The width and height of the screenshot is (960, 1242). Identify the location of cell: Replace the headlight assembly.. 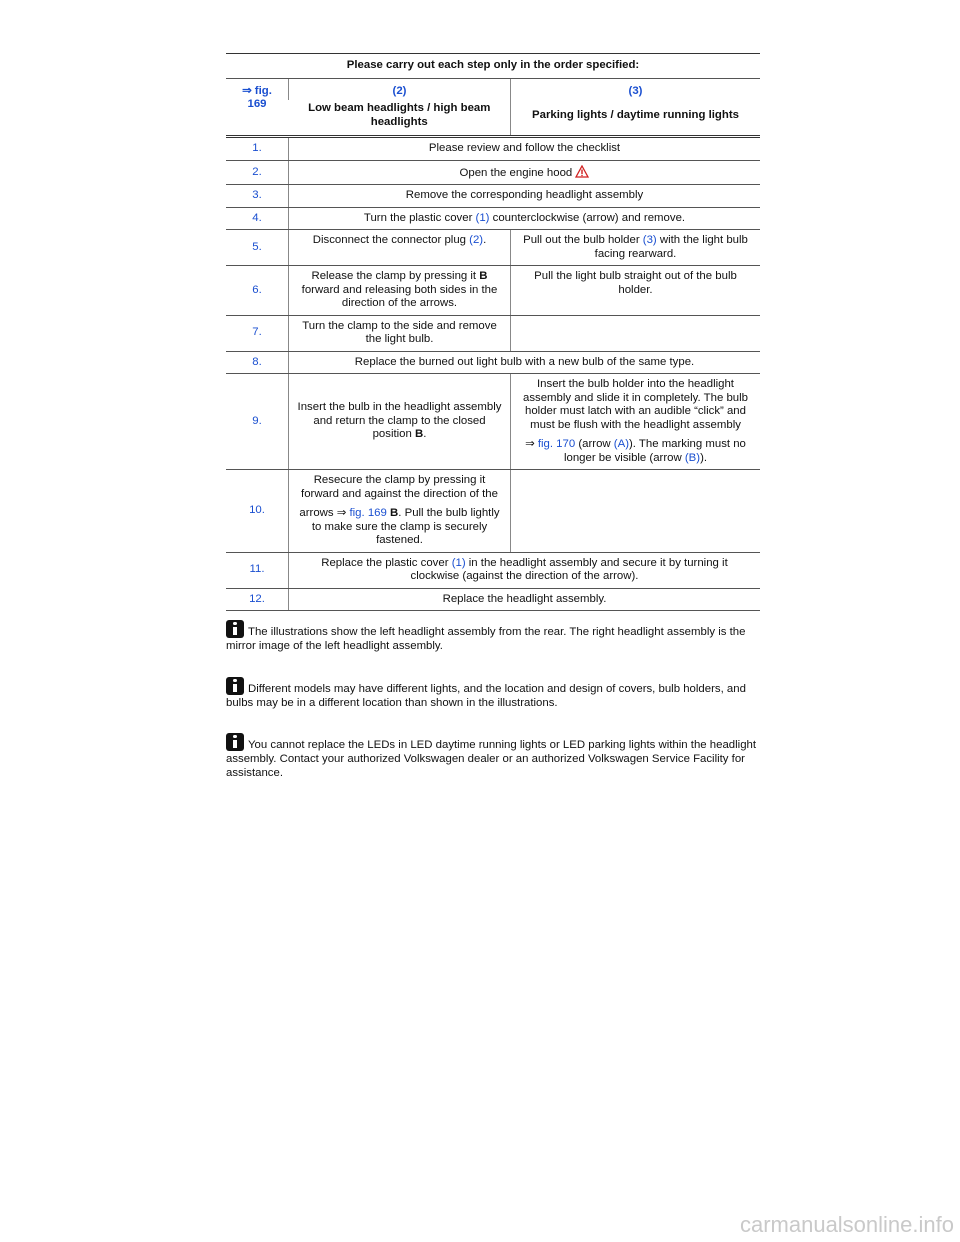
(524, 599).